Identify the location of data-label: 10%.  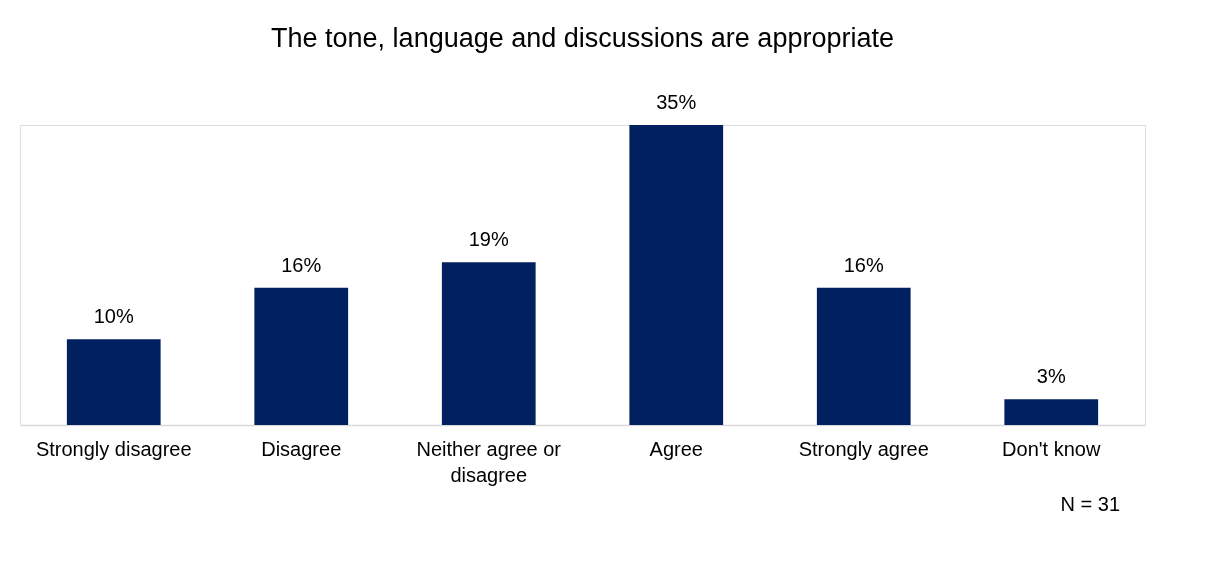
(113, 316).